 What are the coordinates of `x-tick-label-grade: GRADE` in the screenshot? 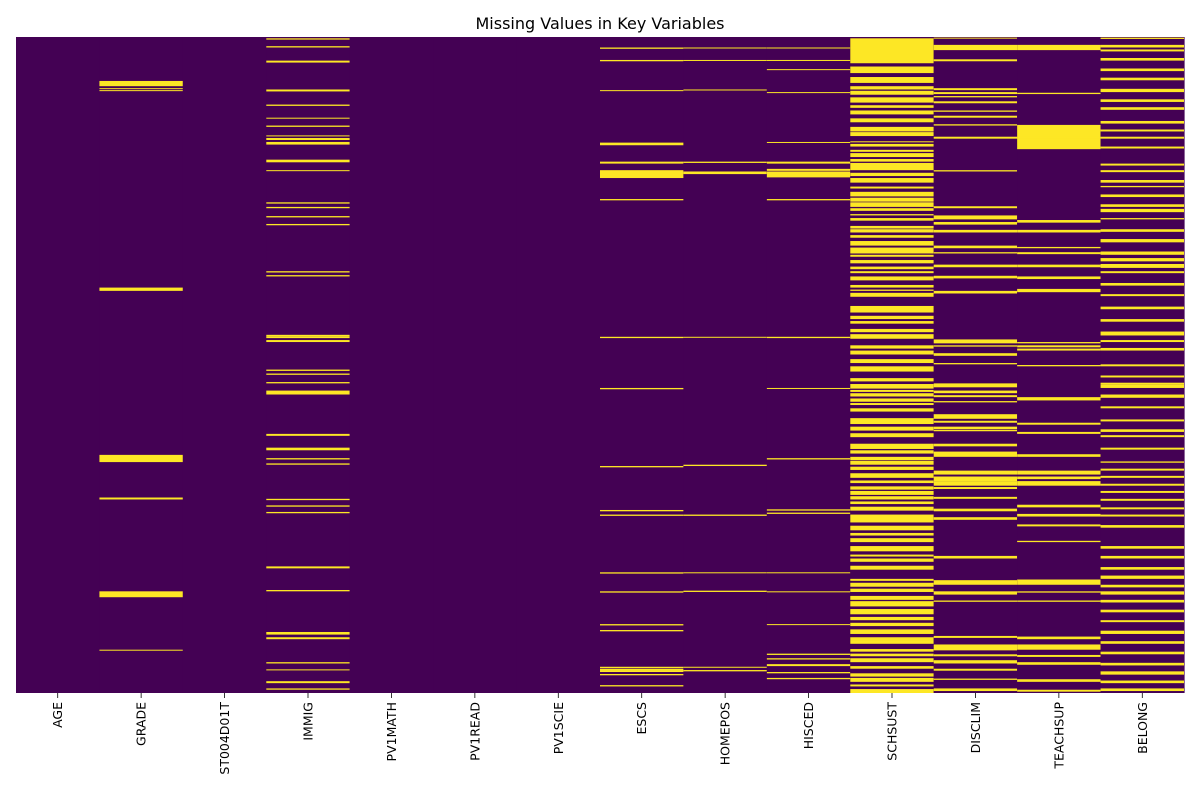 It's located at (141, 724).